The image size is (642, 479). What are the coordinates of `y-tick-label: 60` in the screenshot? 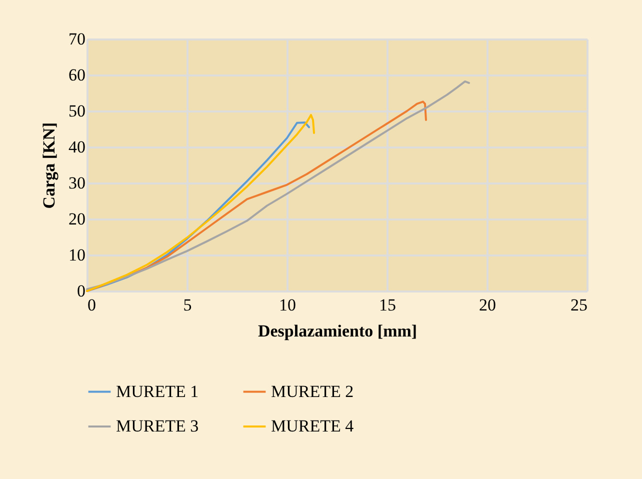 It's located at (77, 75).